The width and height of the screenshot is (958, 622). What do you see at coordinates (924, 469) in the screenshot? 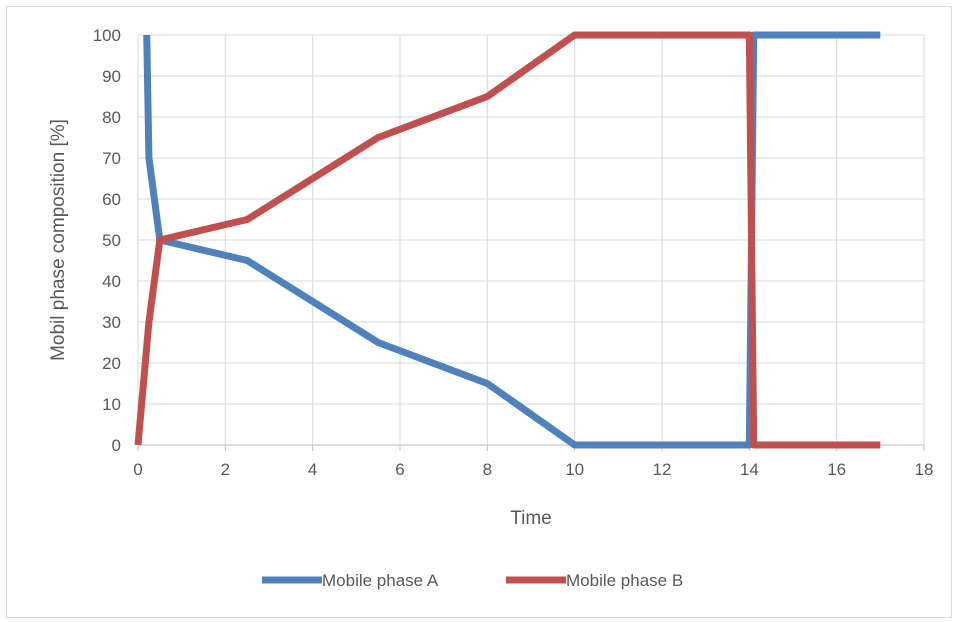
I see `x-tick-label: 18` at bounding box center [924, 469].